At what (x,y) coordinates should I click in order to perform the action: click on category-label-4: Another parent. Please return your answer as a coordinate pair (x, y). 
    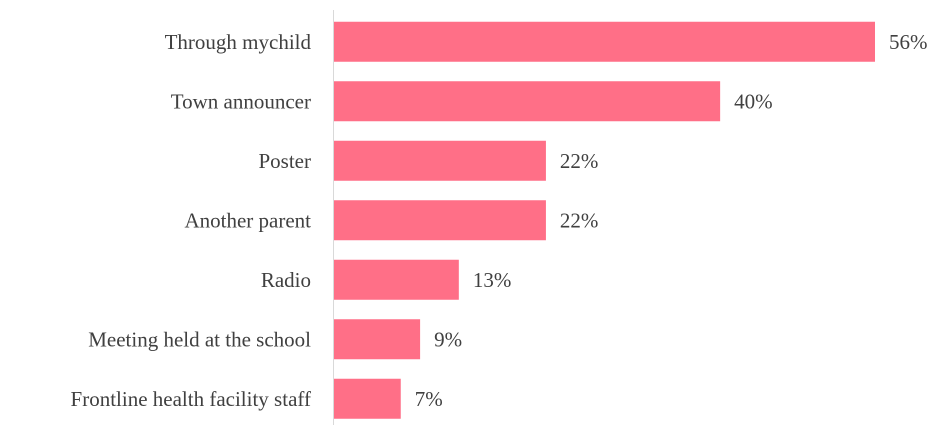
    Looking at the image, I should click on (247, 220).